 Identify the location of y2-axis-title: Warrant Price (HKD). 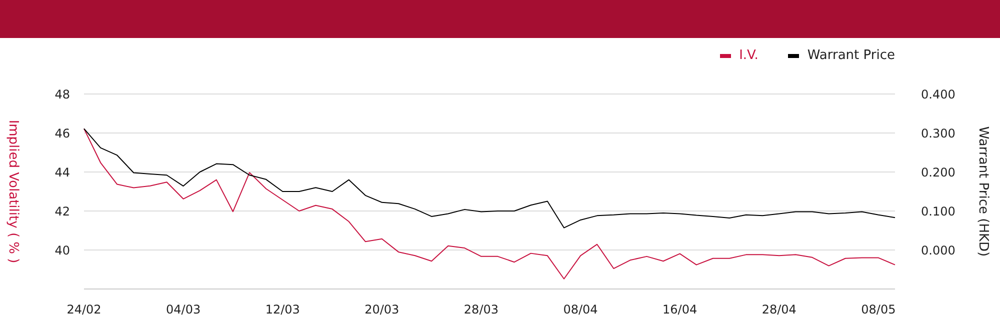
(982, 191).